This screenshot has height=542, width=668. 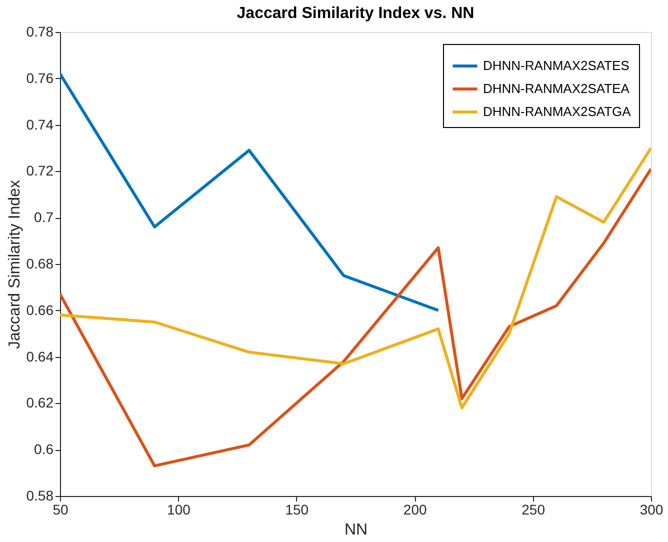 What do you see at coordinates (40, 170) in the screenshot?
I see `y-tick-label: 0.72` at bounding box center [40, 170].